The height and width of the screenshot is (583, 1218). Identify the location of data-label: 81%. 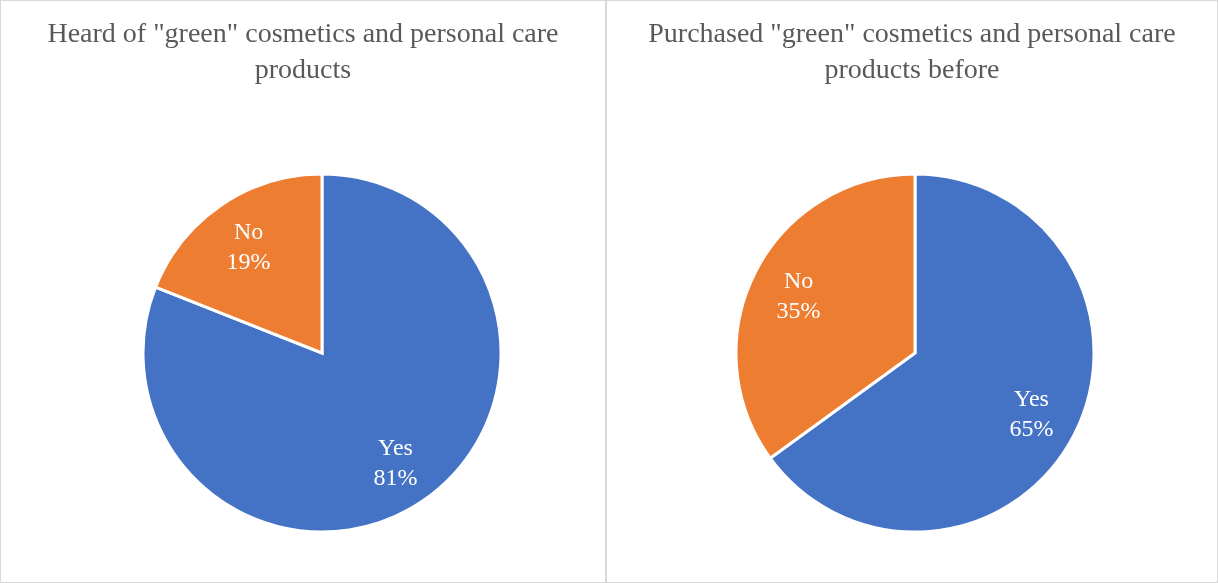
(395, 477).